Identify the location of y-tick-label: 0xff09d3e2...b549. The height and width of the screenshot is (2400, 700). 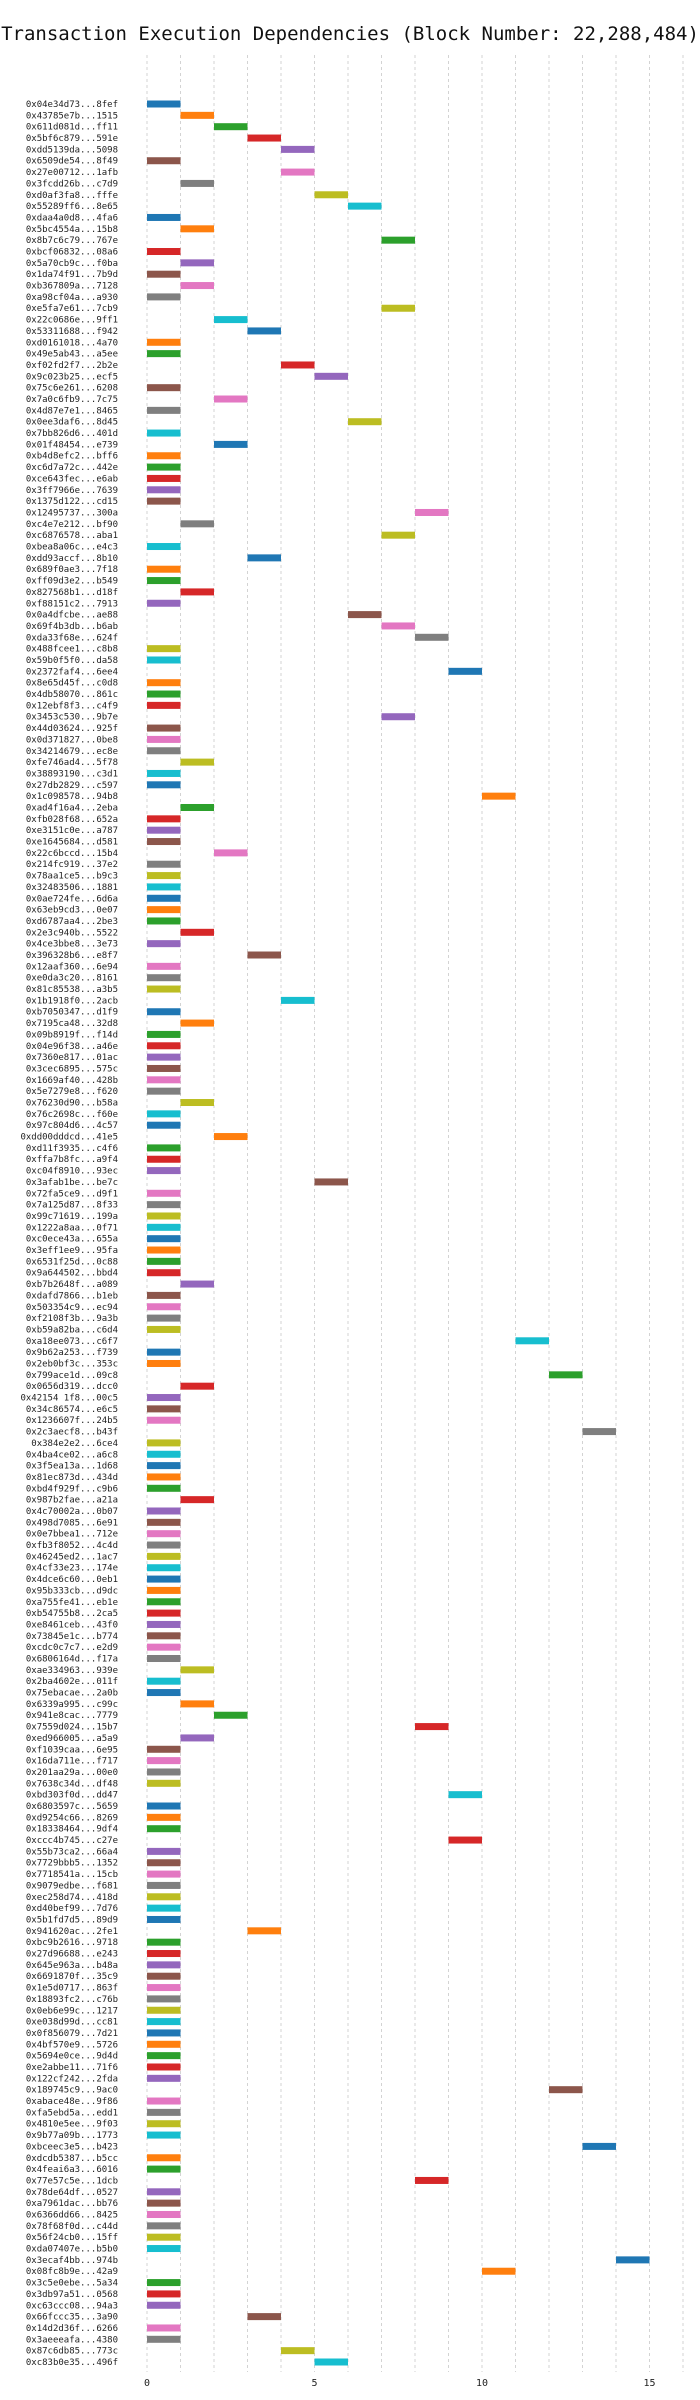
(72, 582).